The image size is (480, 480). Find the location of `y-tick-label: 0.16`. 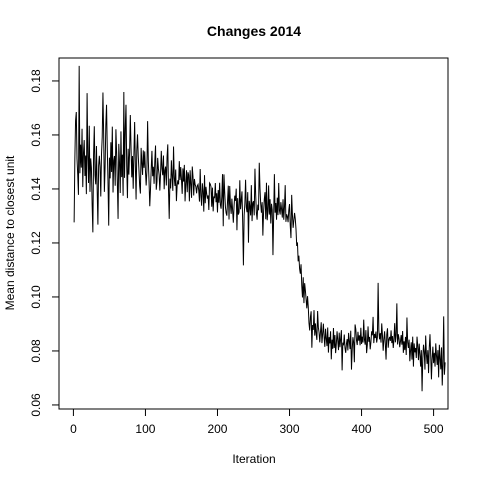

y-tick-label: 0.16 is located at coordinates (36, 135).